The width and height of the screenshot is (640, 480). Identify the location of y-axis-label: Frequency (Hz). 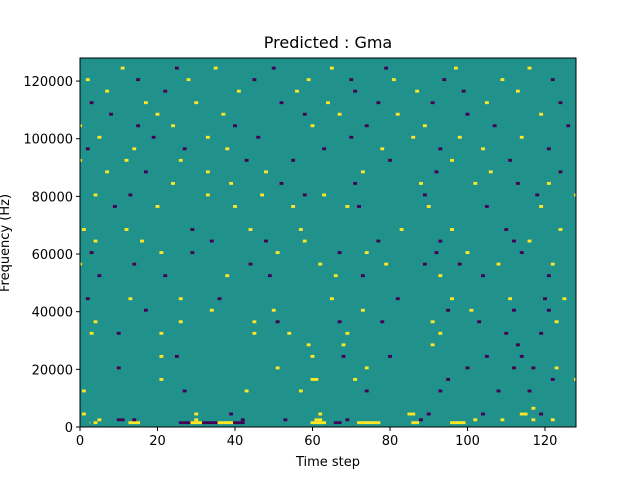
(6, 243).